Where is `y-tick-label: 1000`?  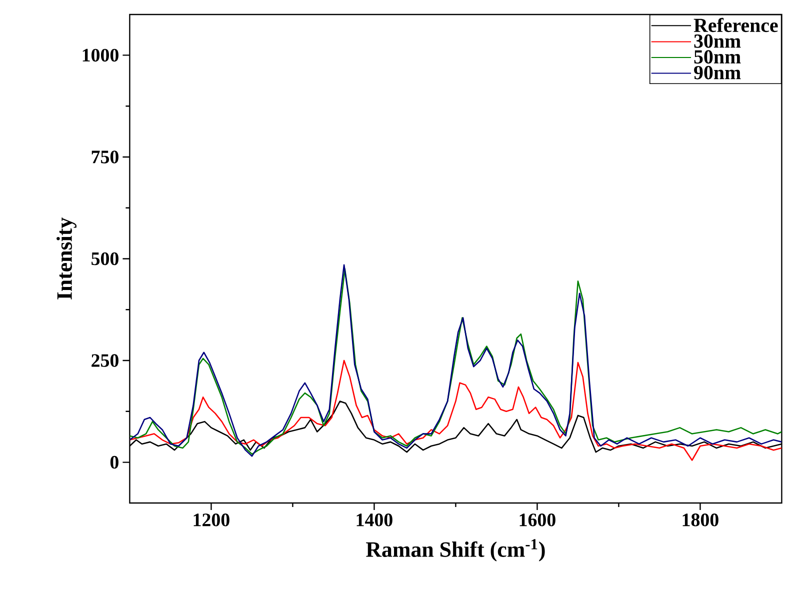 y-tick-label: 1000 is located at coordinates (100, 55).